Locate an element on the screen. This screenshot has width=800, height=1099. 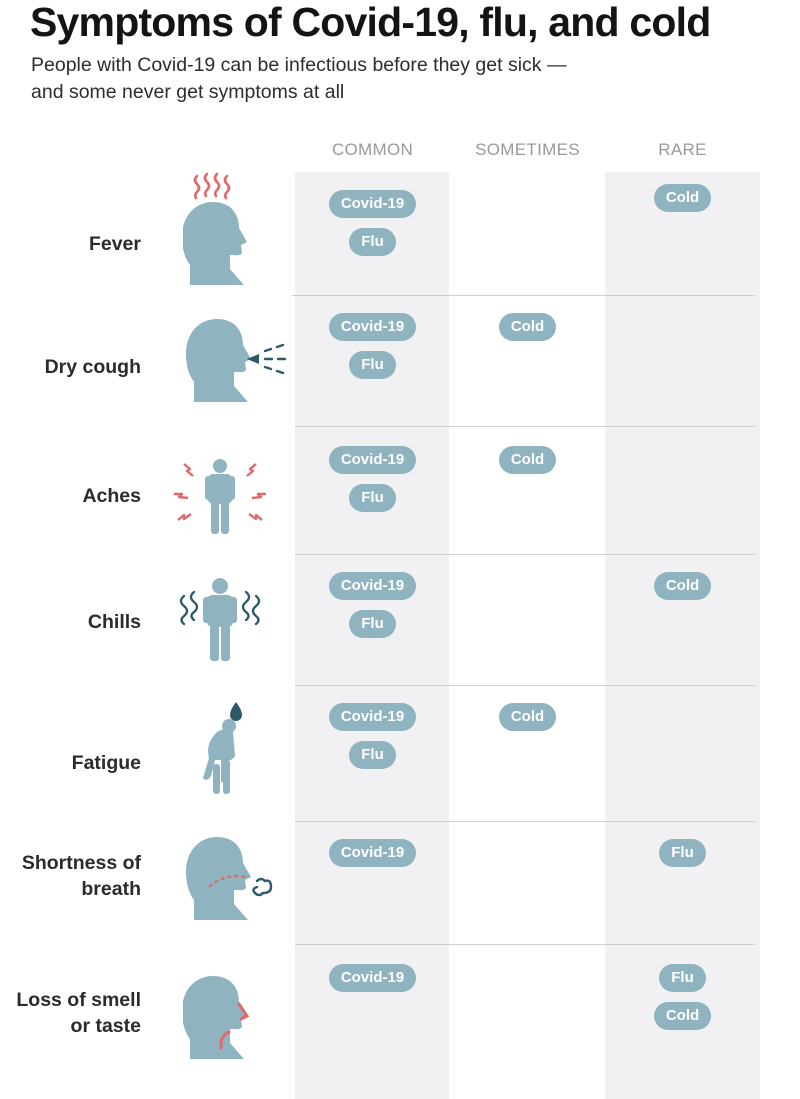
column-header-common: COMMON is located at coordinates (372, 149).